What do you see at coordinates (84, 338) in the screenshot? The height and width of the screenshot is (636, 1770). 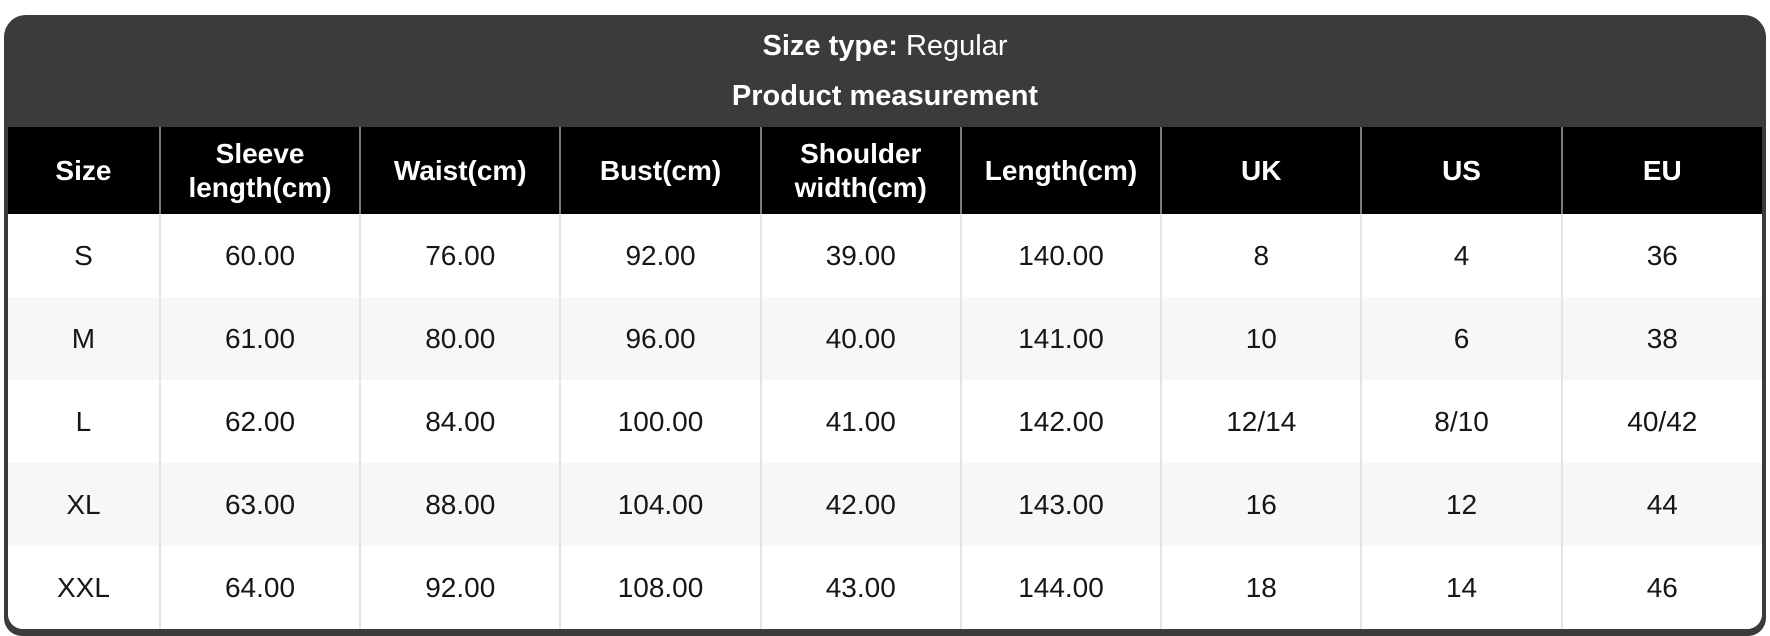 I see `size-cell: M` at bounding box center [84, 338].